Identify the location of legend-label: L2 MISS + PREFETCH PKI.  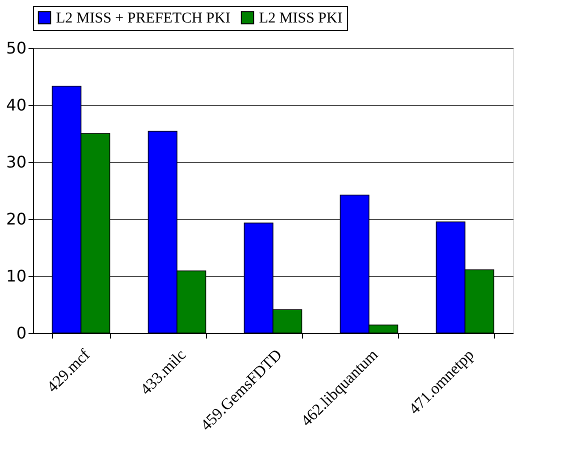
(143, 18).